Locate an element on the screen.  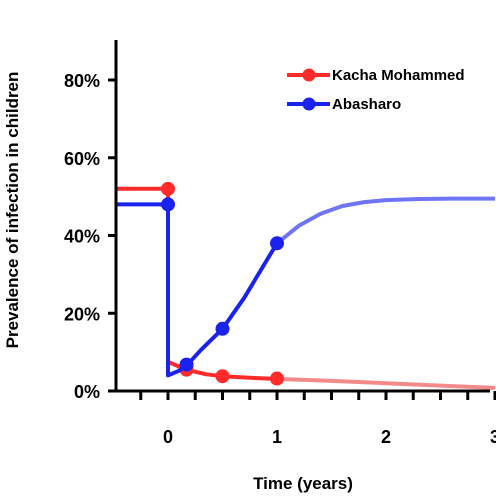
y-ticks: 0% 20% 40% 60% 80% is located at coordinates (90, 236).